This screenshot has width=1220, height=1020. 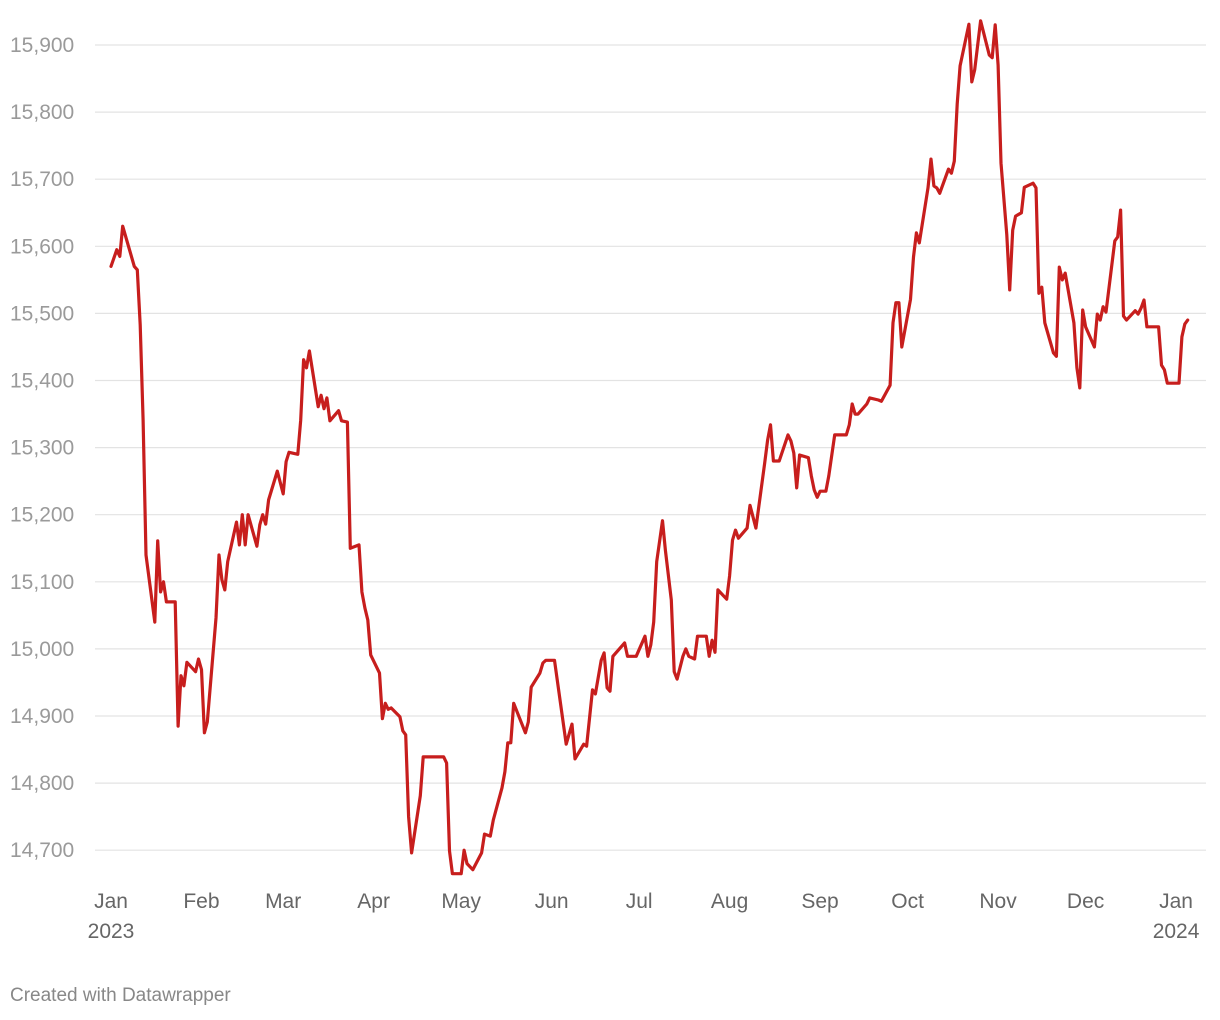 I want to click on x-tick-label: Aug, so click(x=729, y=901).